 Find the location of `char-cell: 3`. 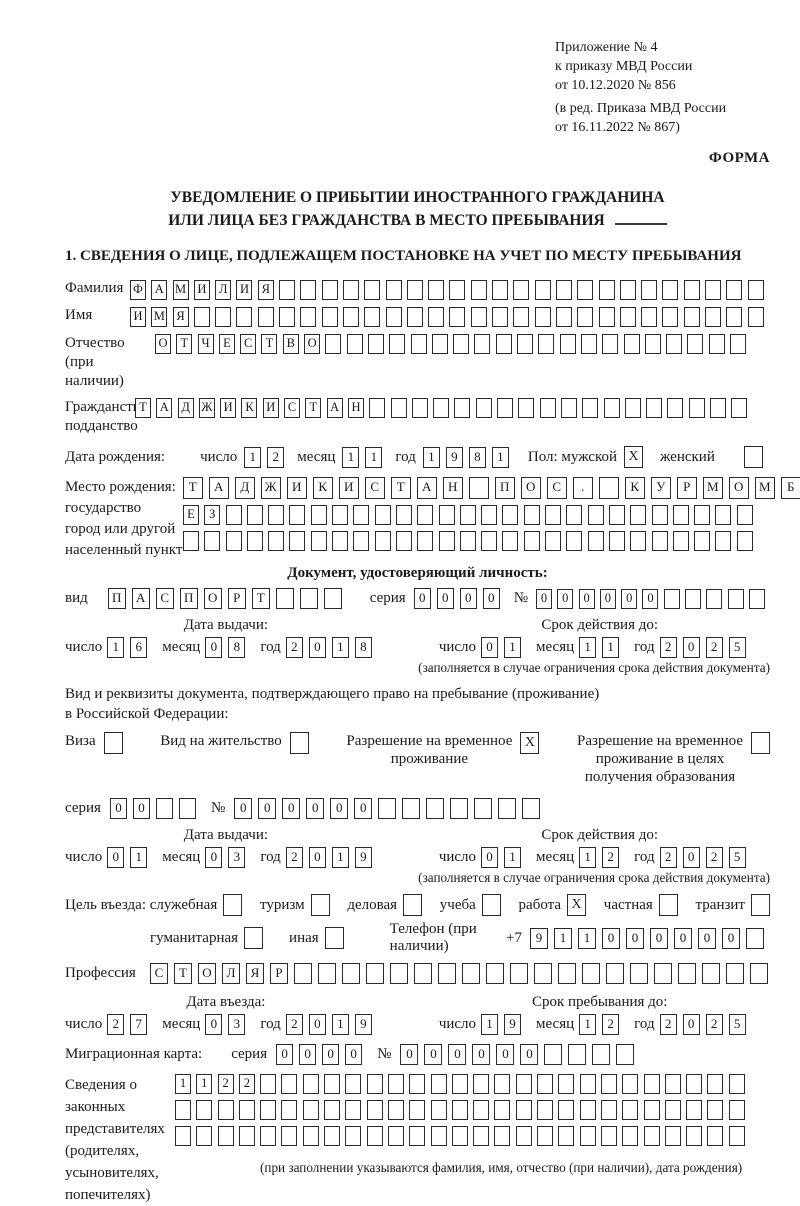

char-cell: 3 is located at coordinates (237, 857).